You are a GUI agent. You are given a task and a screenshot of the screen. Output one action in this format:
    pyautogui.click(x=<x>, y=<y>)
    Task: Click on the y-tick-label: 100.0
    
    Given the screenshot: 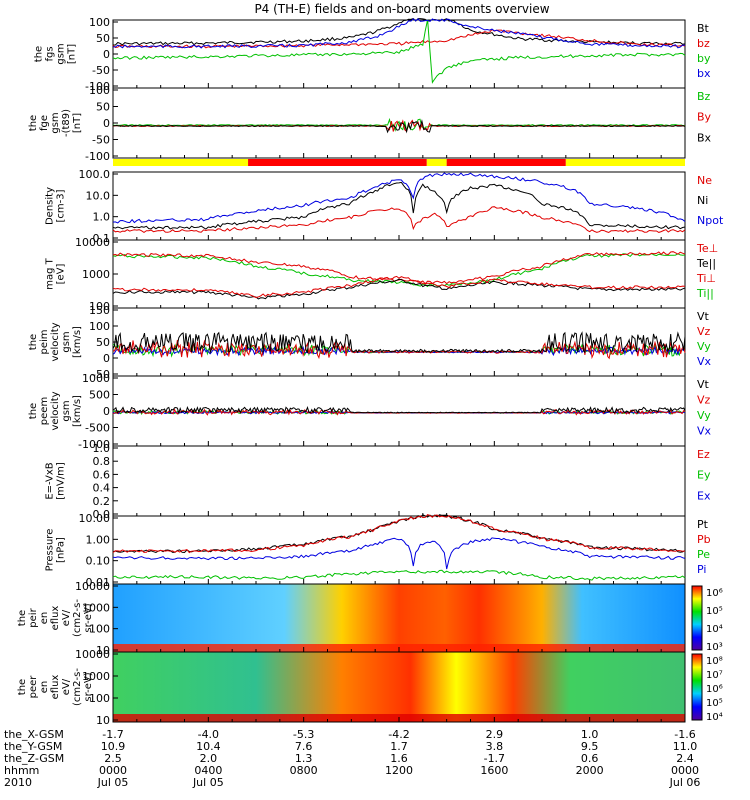 What is the action you would take?
    pyautogui.click(x=95, y=174)
    